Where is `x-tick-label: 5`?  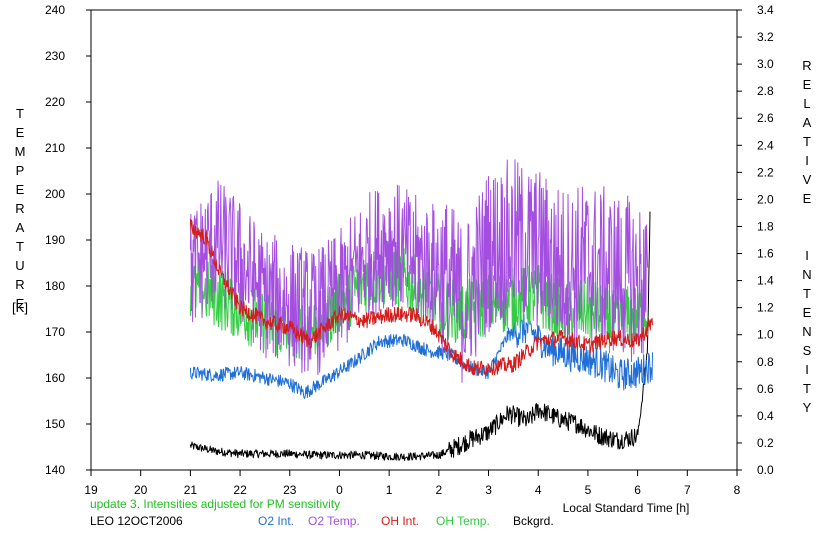 x-tick-label: 5 is located at coordinates (588, 490).